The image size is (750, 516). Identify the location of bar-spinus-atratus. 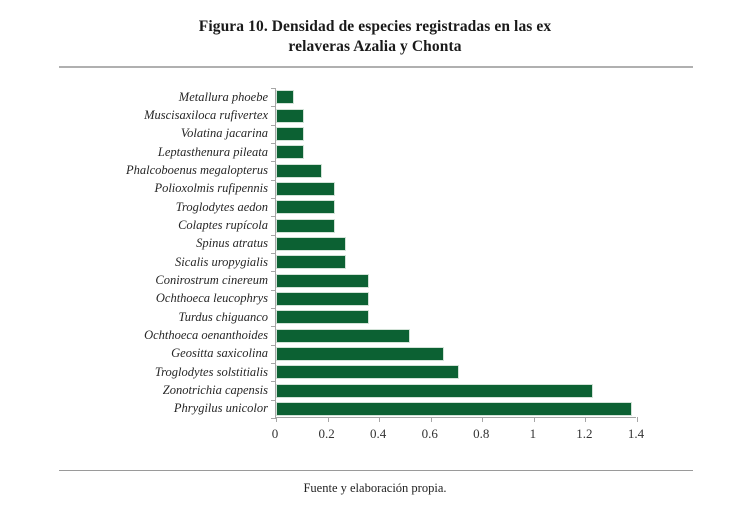
(311, 243).